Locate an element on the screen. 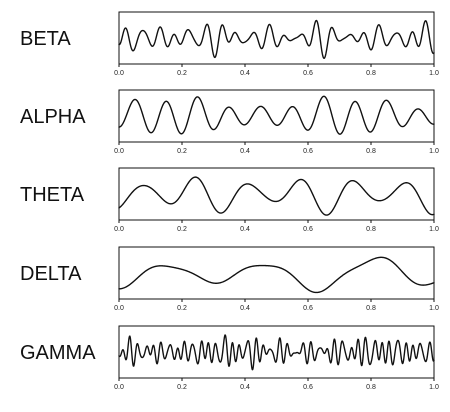 Image resolution: width=450 pixels, height=412 pixels. band-label: GAMMA is located at coordinates (58, 353).